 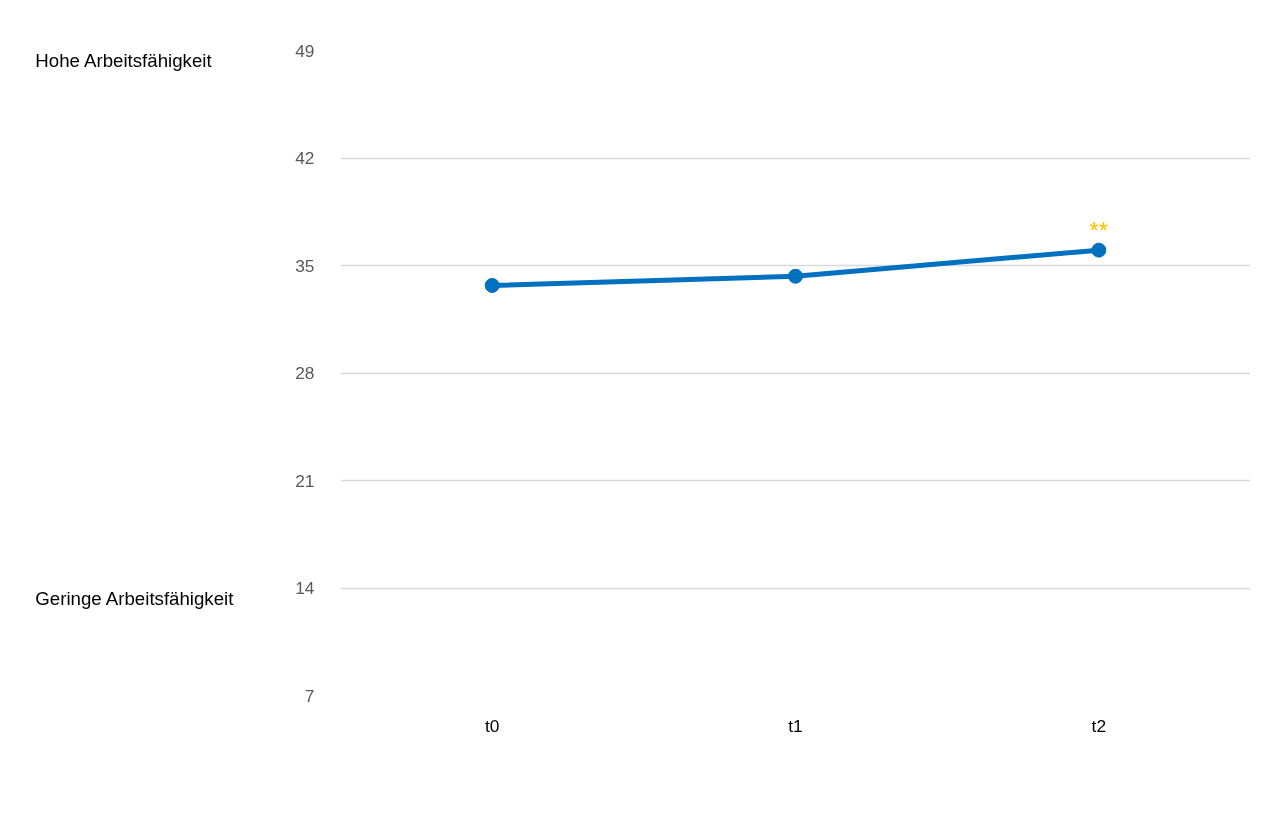 What do you see at coordinates (305, 158) in the screenshot?
I see `y-tick-label: 42` at bounding box center [305, 158].